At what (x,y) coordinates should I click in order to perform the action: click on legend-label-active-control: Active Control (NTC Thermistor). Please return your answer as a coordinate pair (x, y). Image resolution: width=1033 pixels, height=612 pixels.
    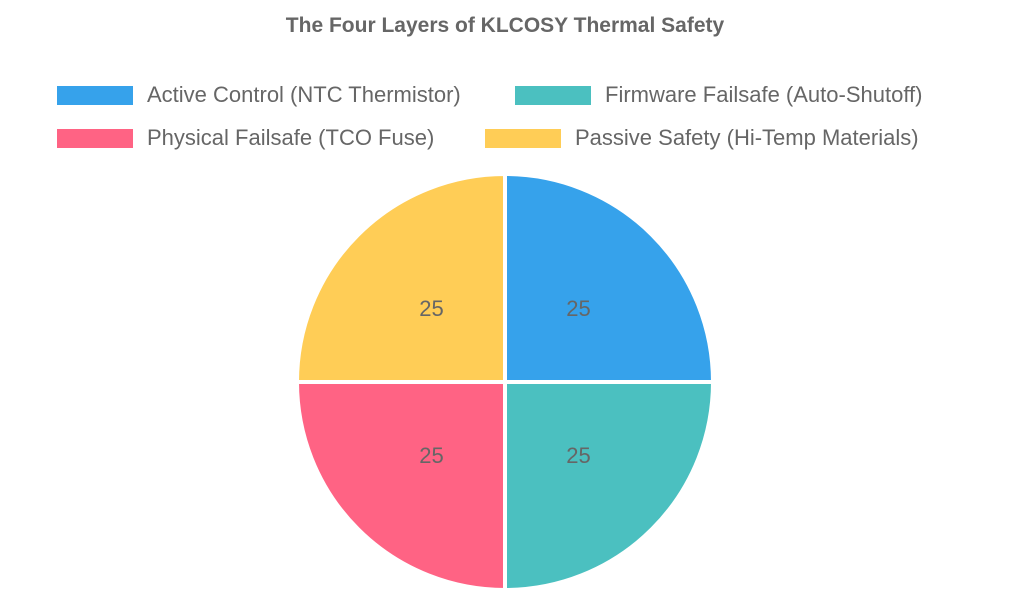
    Looking at the image, I should click on (304, 94).